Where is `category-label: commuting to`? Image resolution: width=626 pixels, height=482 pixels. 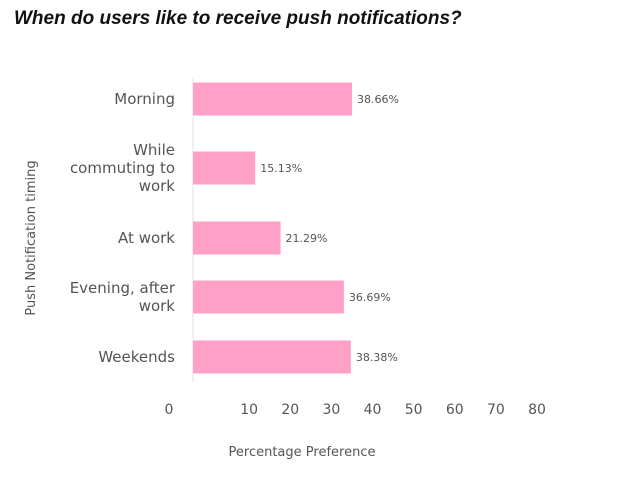
category-label: commuting to is located at coordinates (122, 168).